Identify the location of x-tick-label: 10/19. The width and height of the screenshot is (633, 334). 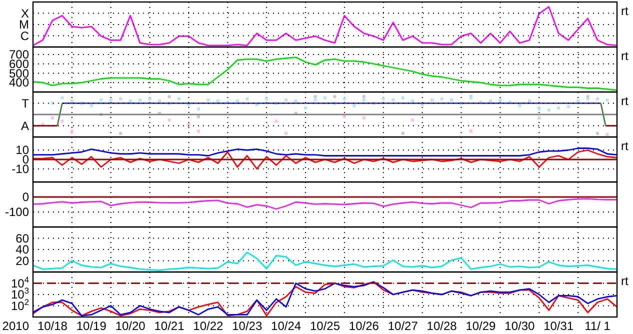
(91, 326).